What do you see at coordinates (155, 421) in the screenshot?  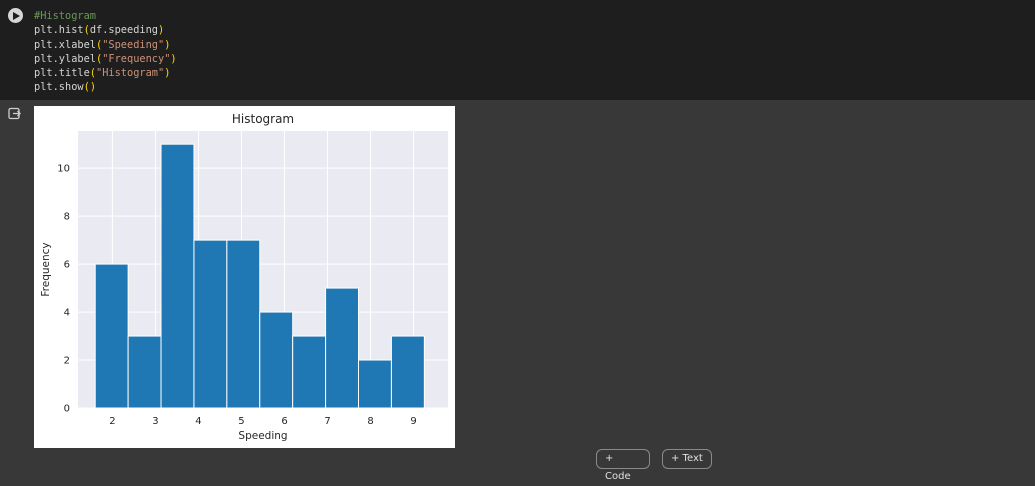 I see `x-tick-label: 3` at bounding box center [155, 421].